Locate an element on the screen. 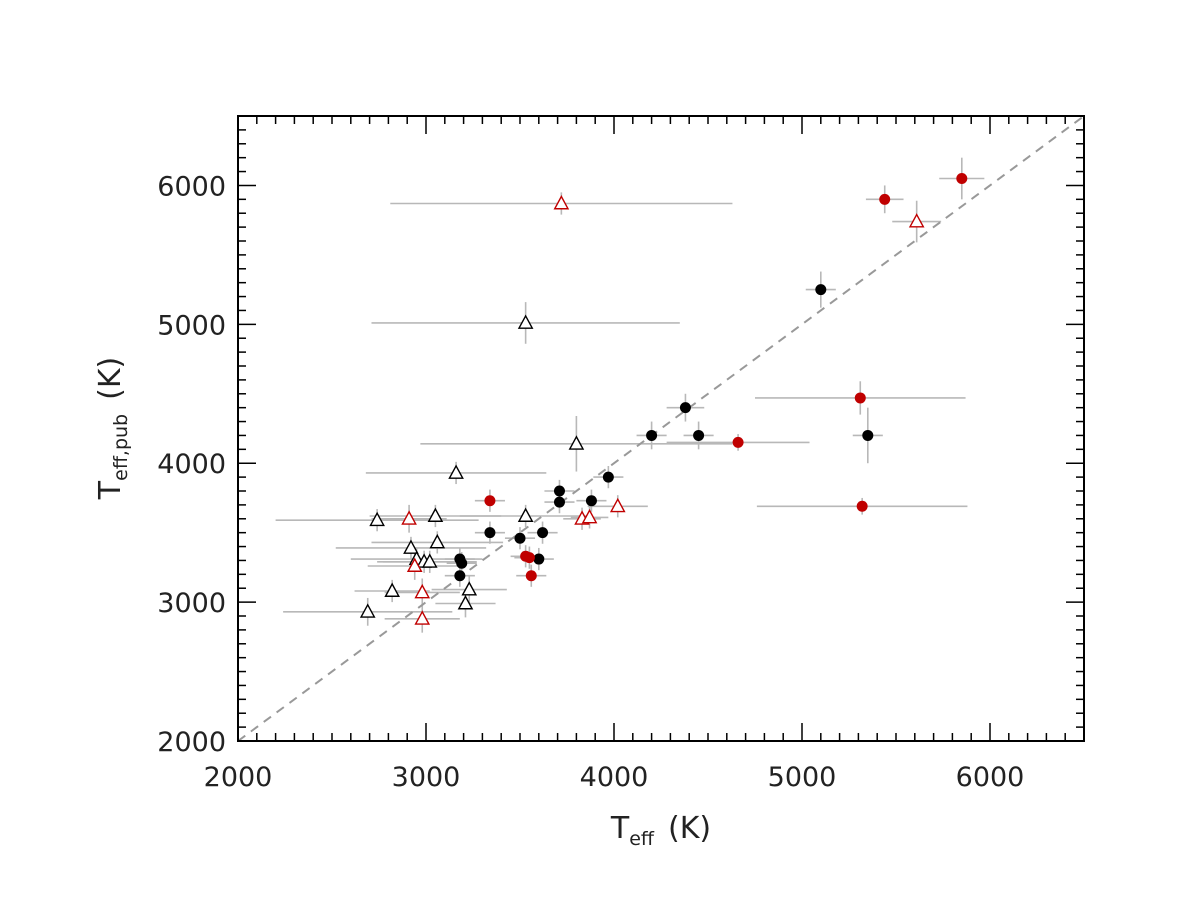  y-tick-label: 2000 is located at coordinates (191, 742).